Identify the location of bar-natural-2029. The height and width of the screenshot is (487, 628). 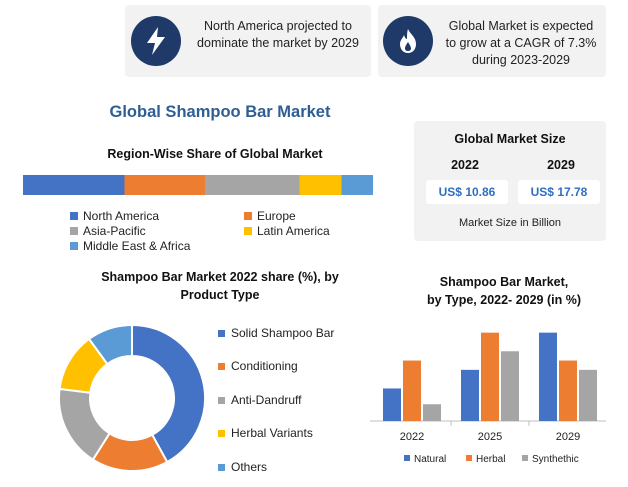
(548, 376).